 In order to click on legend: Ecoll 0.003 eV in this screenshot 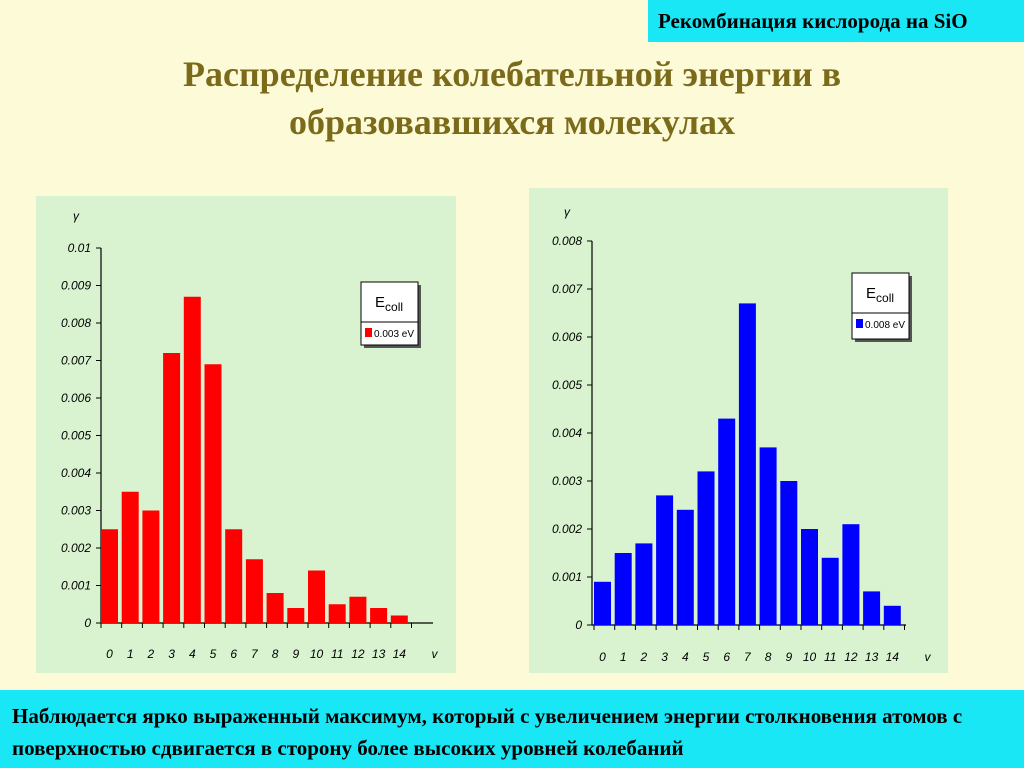, I will do `click(390, 314)`.